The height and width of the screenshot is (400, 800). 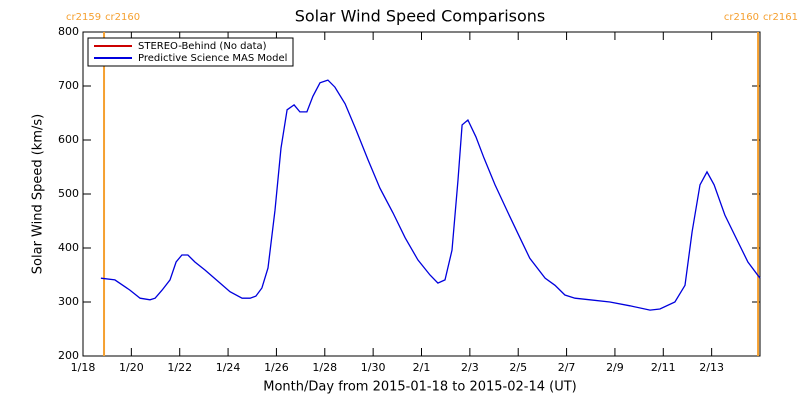 What do you see at coordinates (373, 367) in the screenshot?
I see `x-tick-label: 1/30` at bounding box center [373, 367].